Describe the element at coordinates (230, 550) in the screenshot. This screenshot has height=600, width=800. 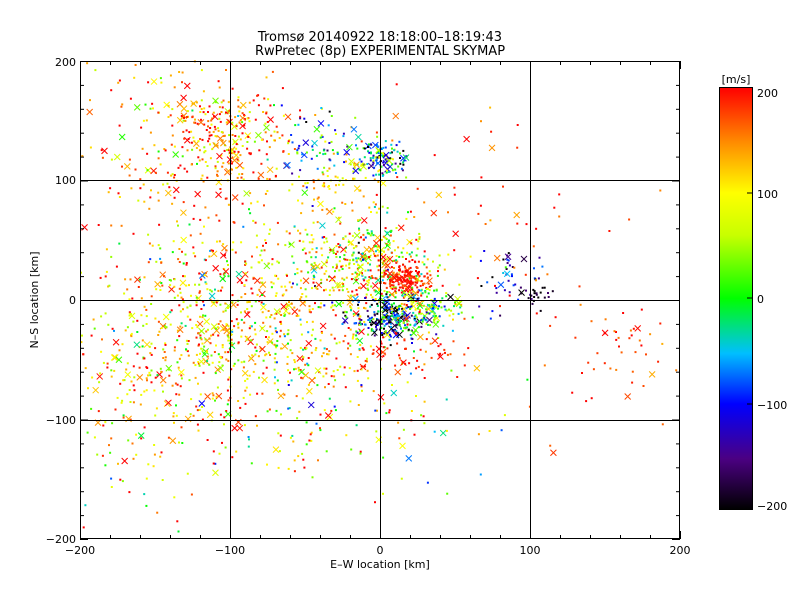
I see `x-tick-label: −100` at that location.